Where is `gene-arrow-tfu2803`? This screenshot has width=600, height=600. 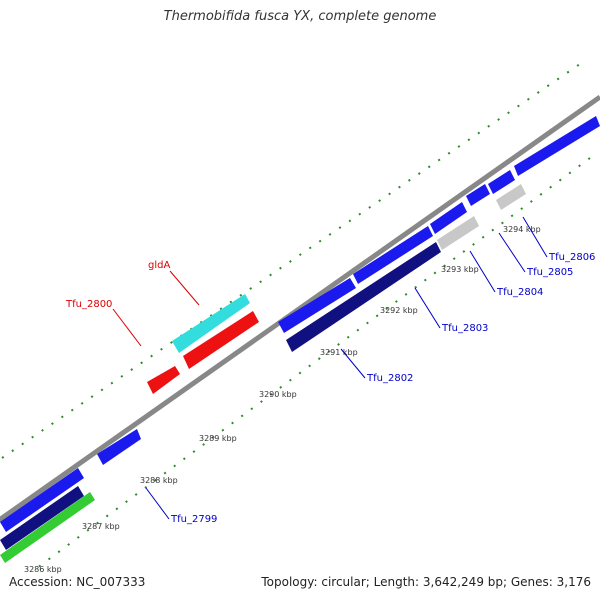 gene-arrow-tfu2803 is located at coordinates (393, 255).